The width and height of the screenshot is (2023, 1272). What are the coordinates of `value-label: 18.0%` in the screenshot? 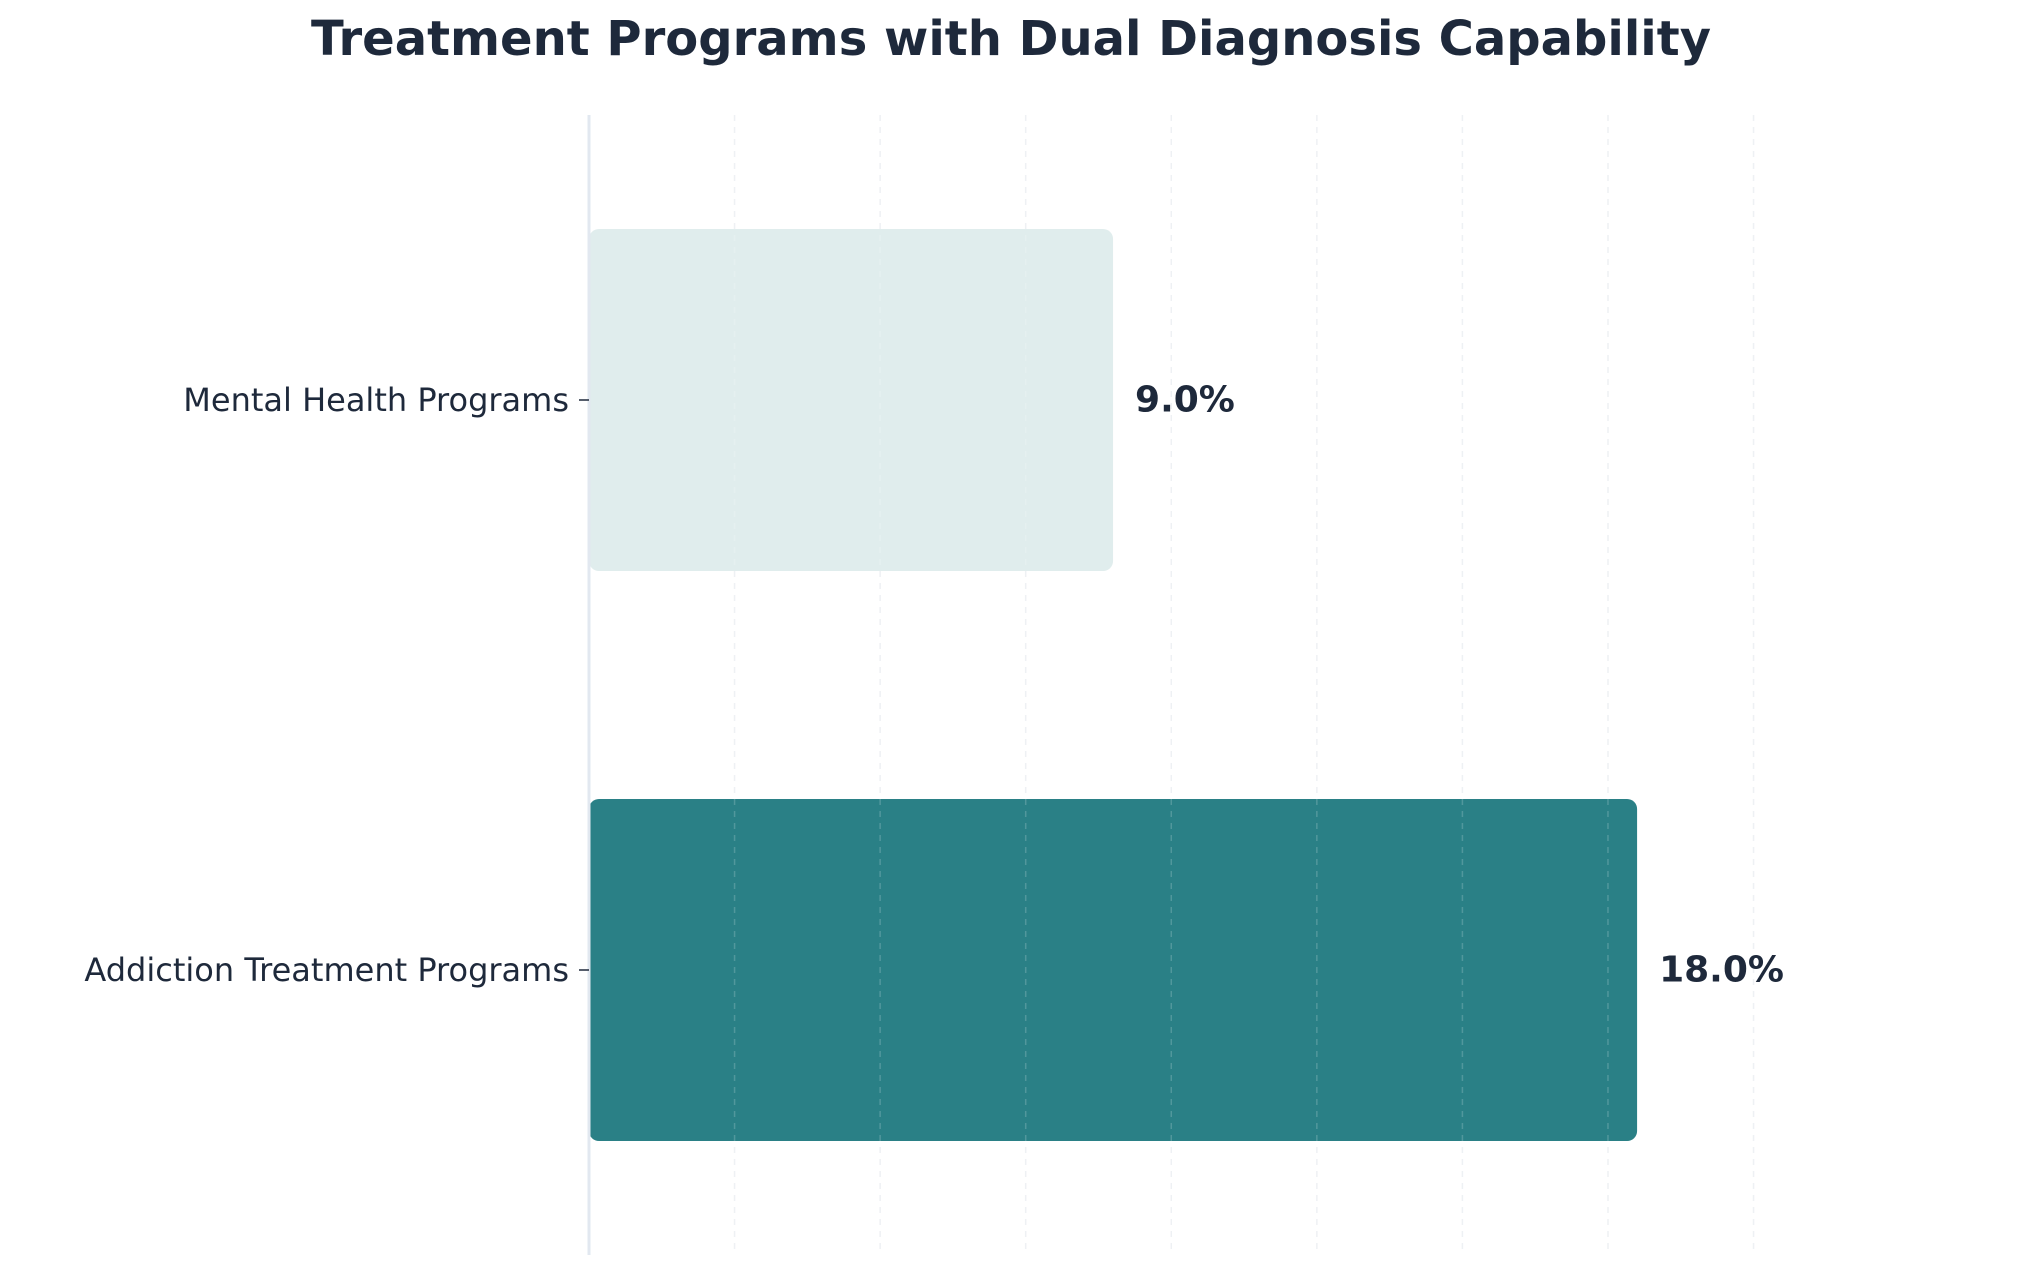 It's located at (1721, 970).